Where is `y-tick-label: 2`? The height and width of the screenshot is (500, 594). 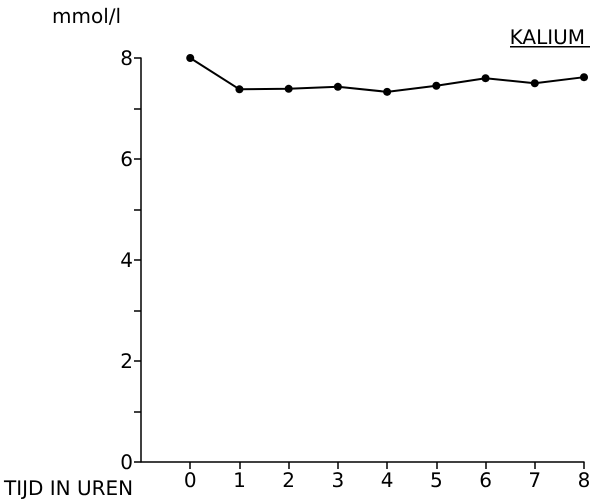 y-tick-label: 2 is located at coordinates (126, 361).